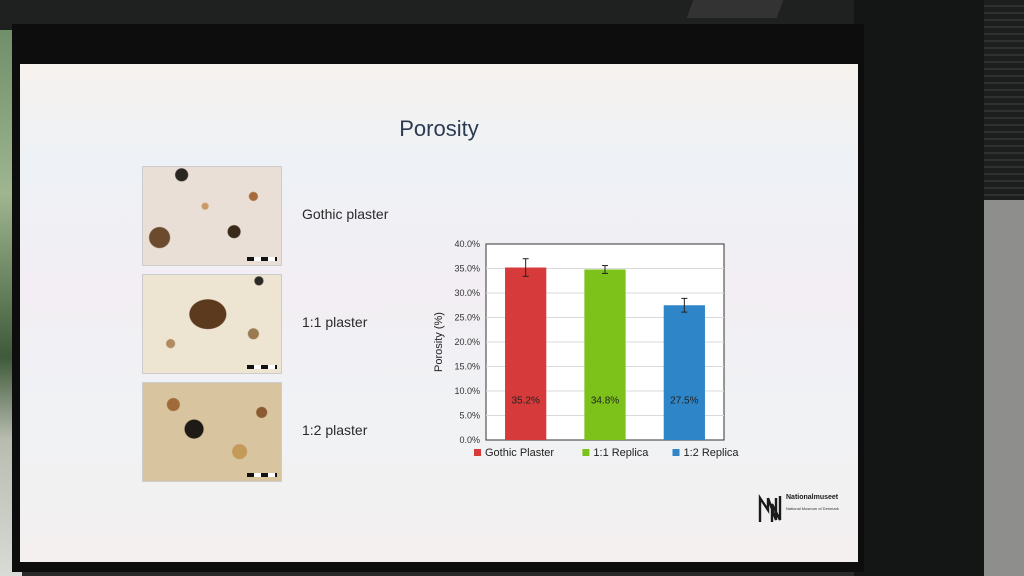  I want to click on logo-subtitle: National Museum of Denmark, so click(812, 508).